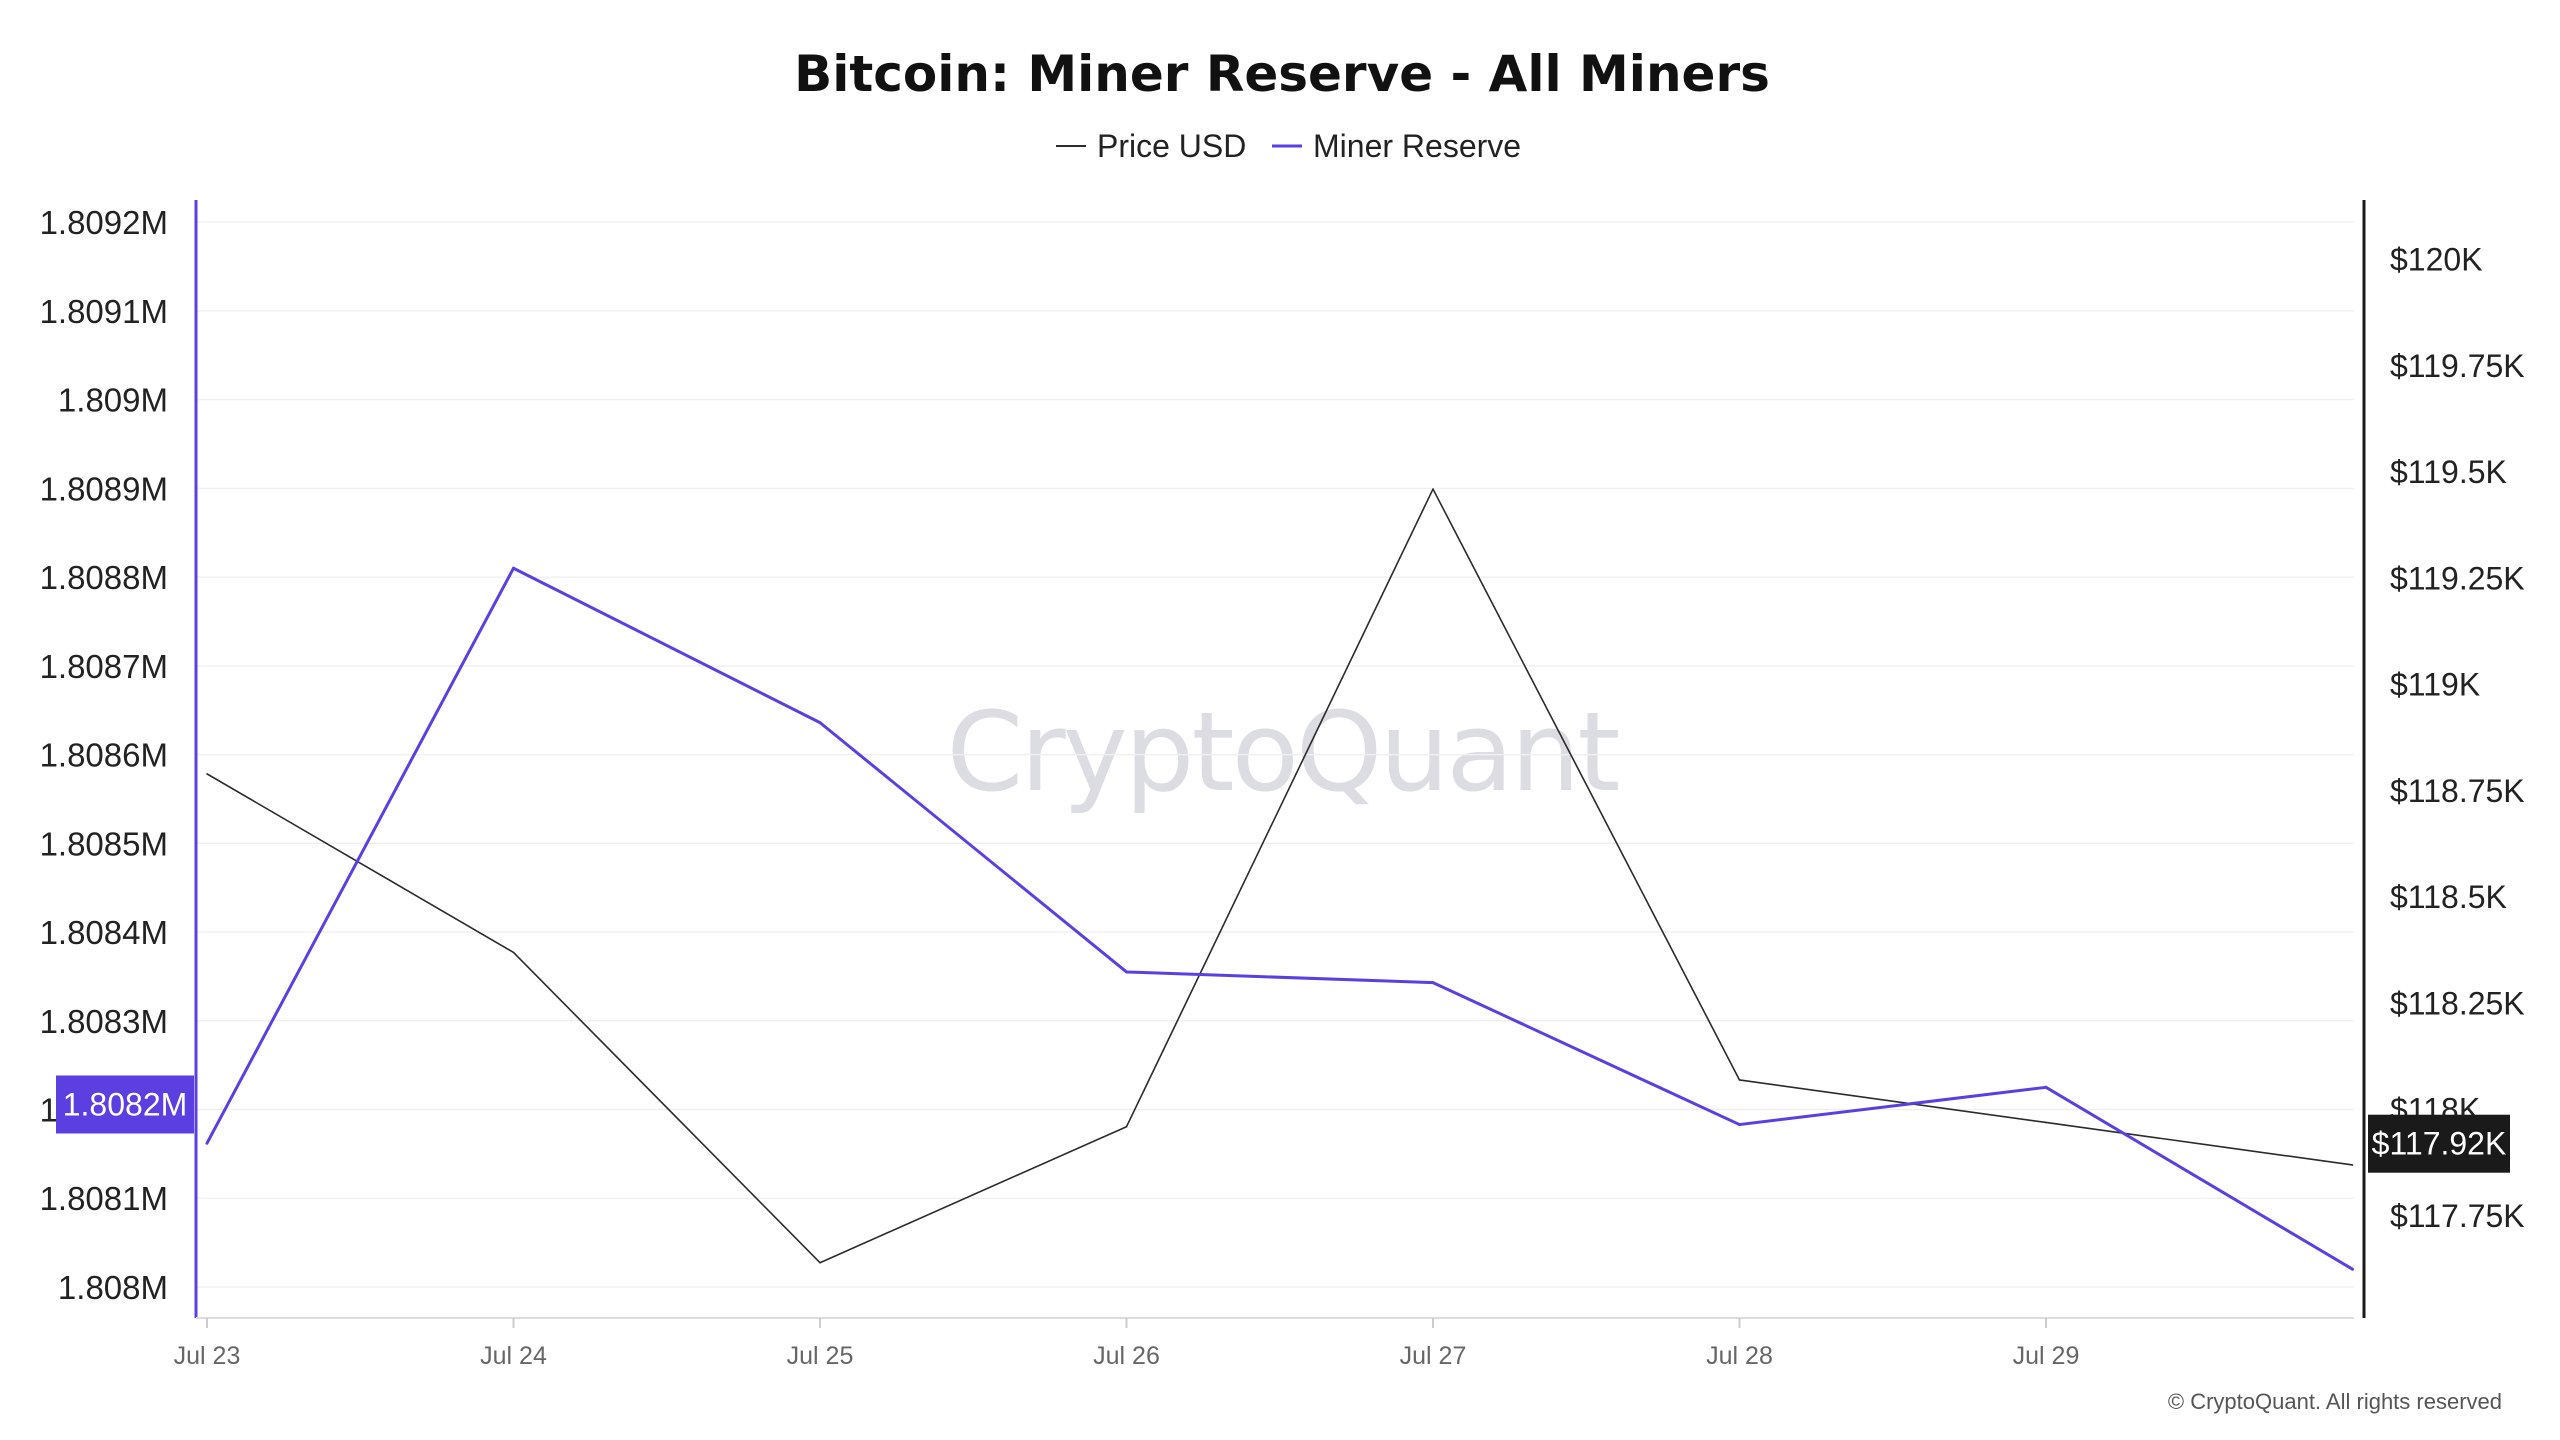 This screenshot has height=1440, width=2560. I want to click on right-badge-label: $117.92K, so click(2439, 1144).